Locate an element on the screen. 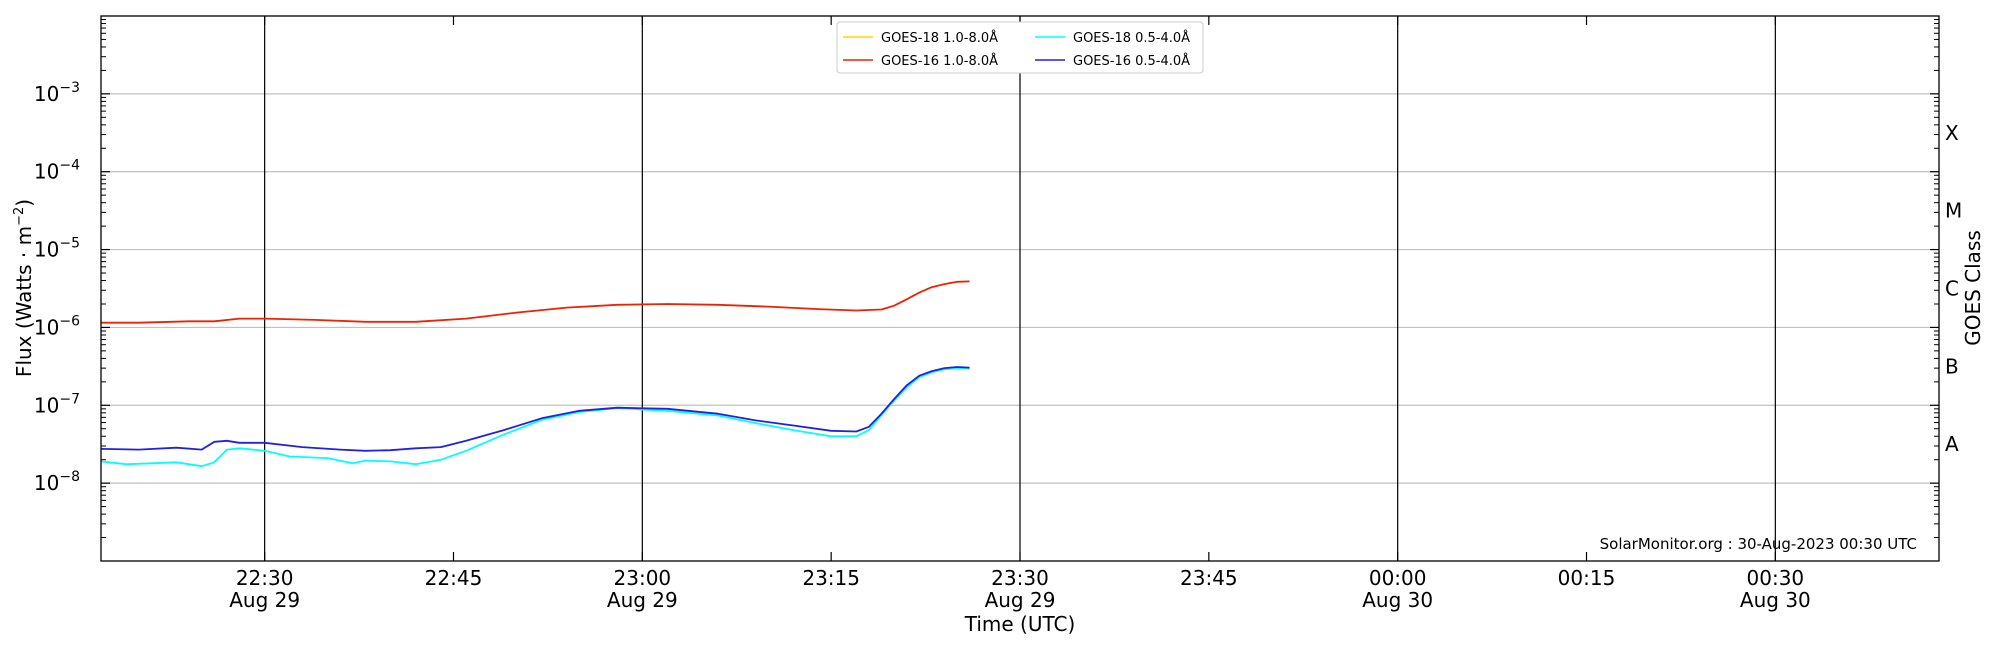  y-tick-exponent: −7 is located at coordinates (69, 399).